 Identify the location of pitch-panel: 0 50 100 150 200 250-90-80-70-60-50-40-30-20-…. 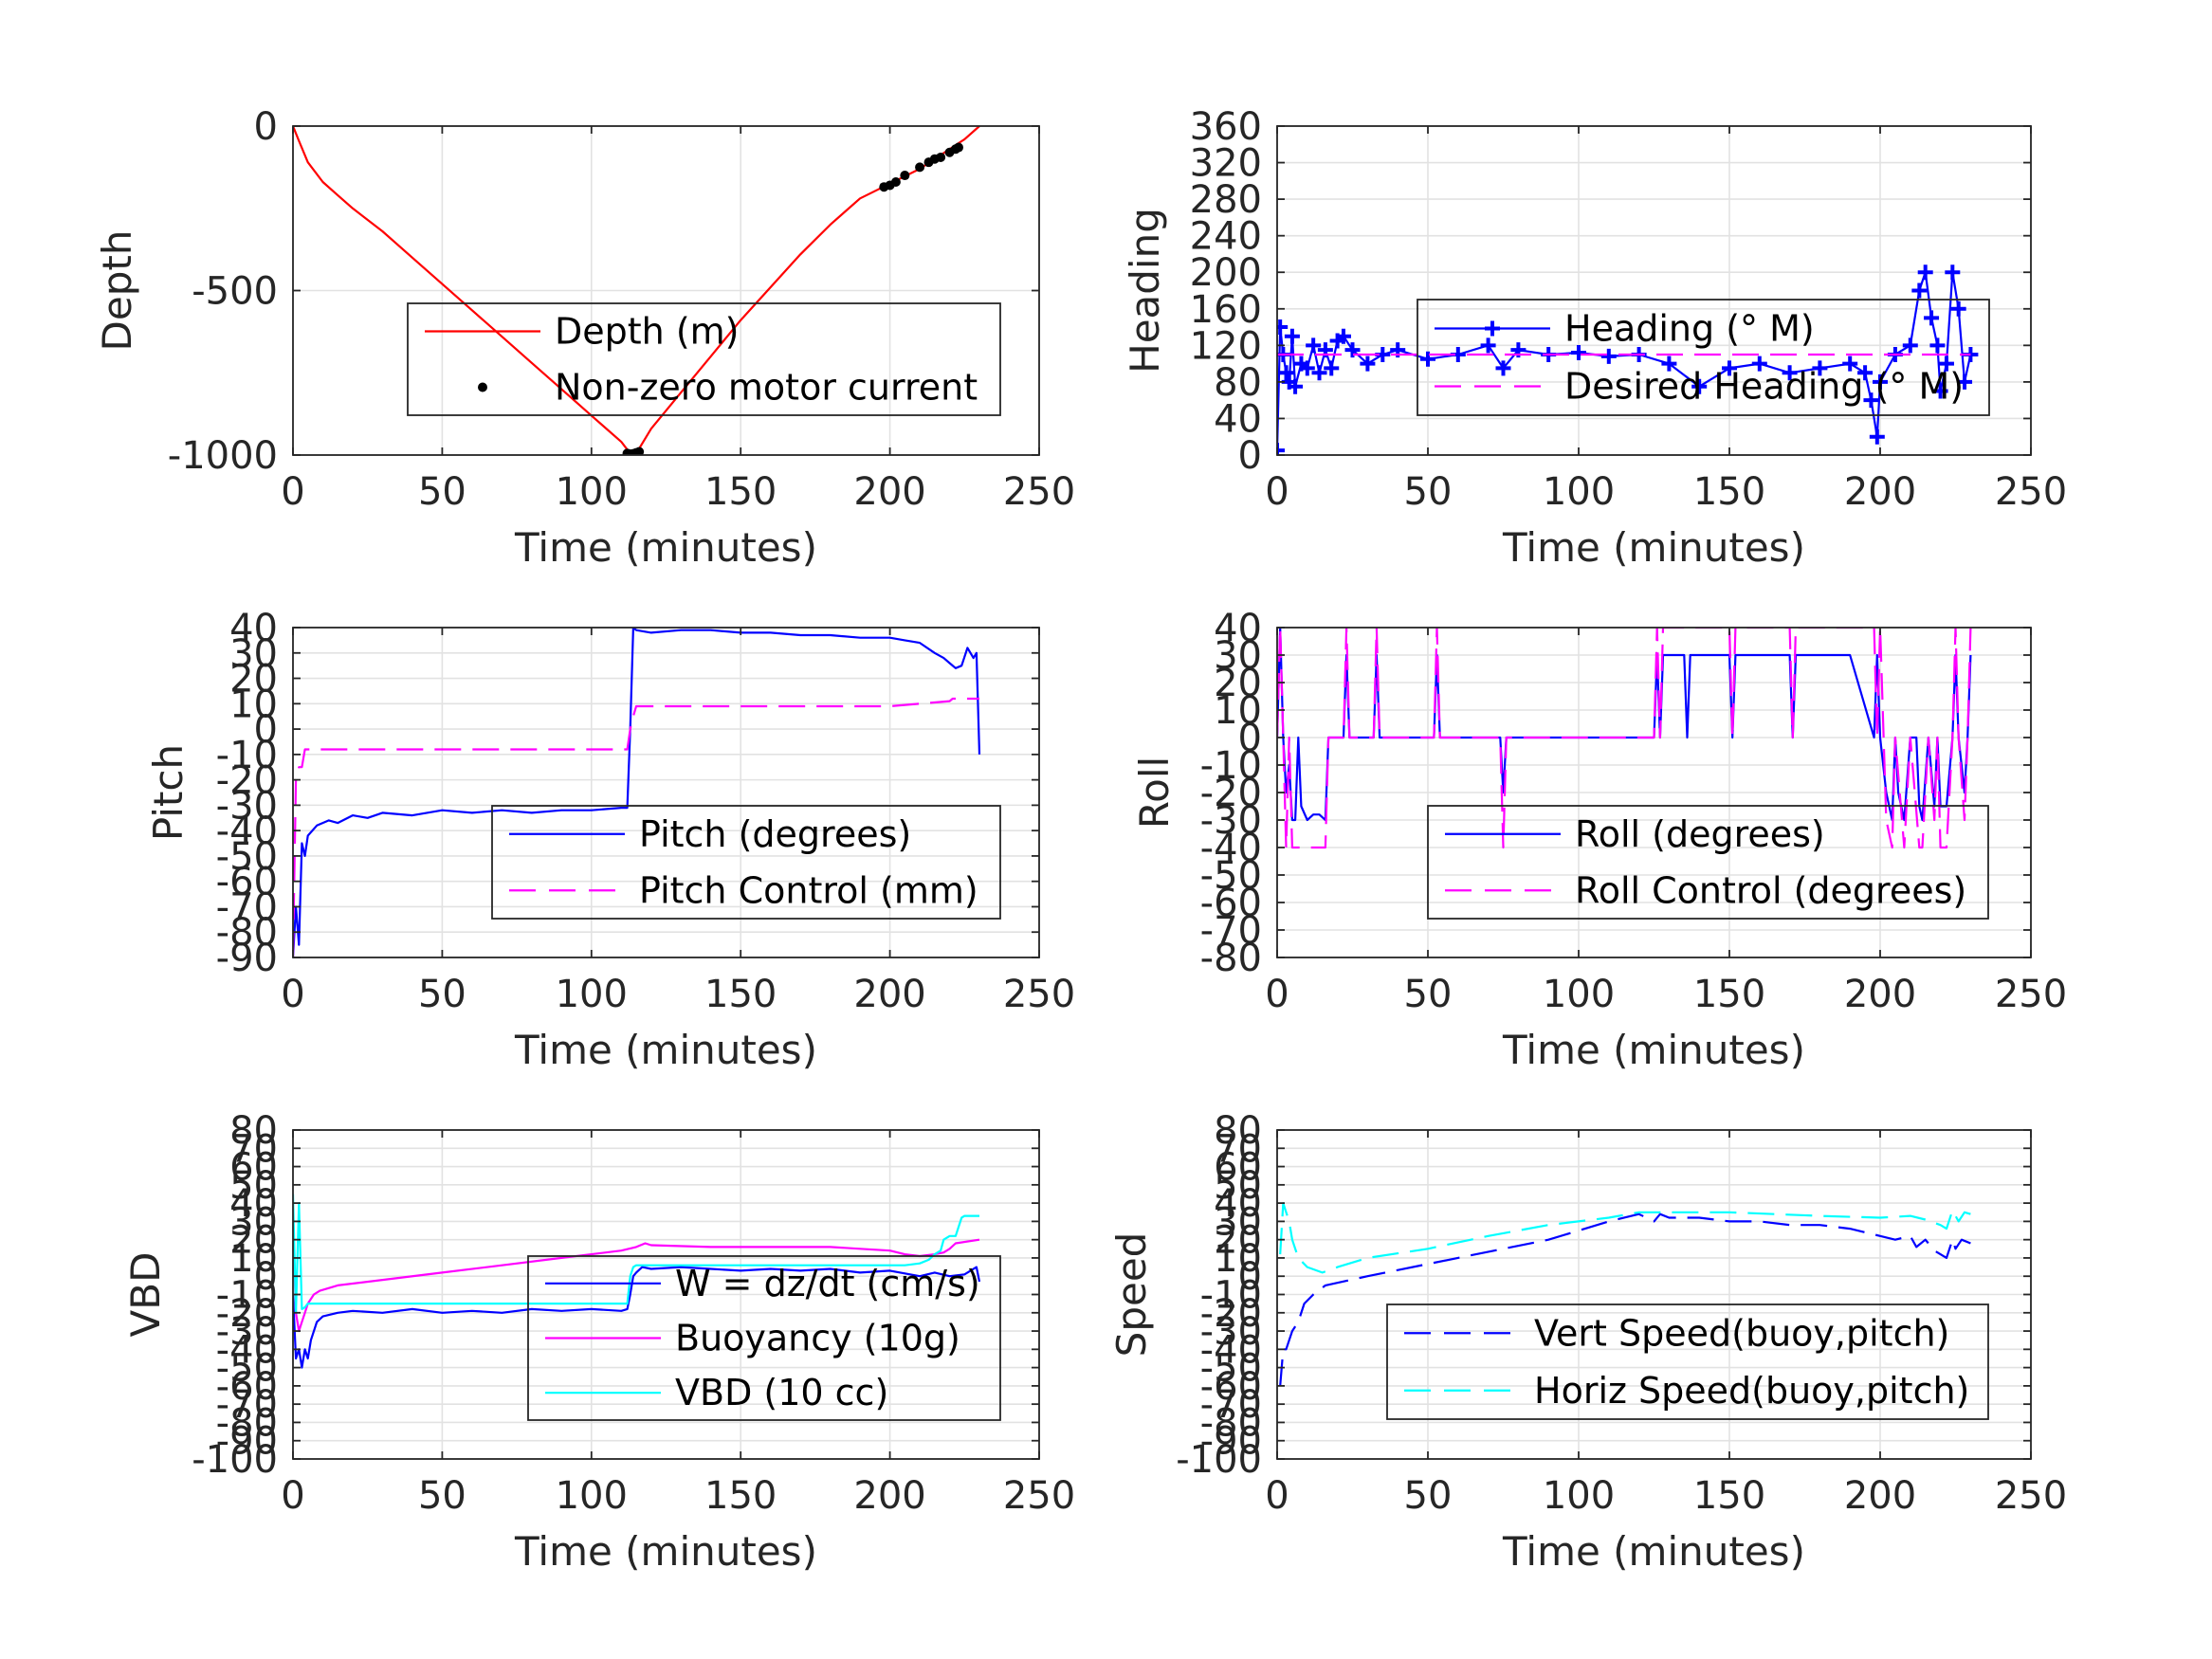
(610, 840).